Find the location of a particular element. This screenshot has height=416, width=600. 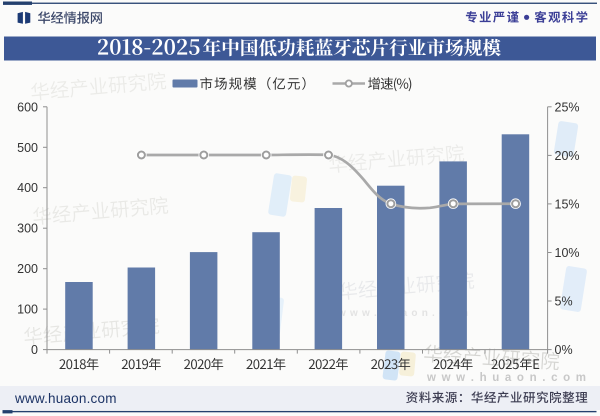

svg-text: 15% is located at coordinates (567, 204).